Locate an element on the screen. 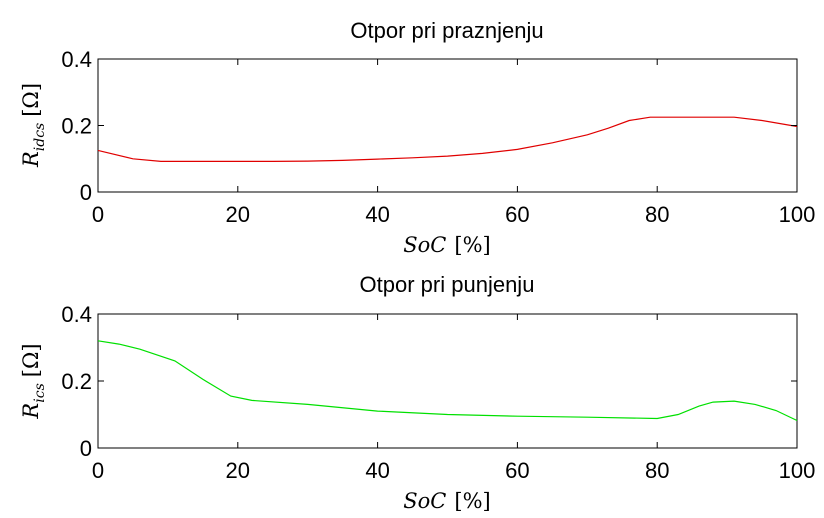 Image resolution: width=824 pixels, height=518 pixels. chart-title: Otpor pri punjenju is located at coordinates (447, 284).